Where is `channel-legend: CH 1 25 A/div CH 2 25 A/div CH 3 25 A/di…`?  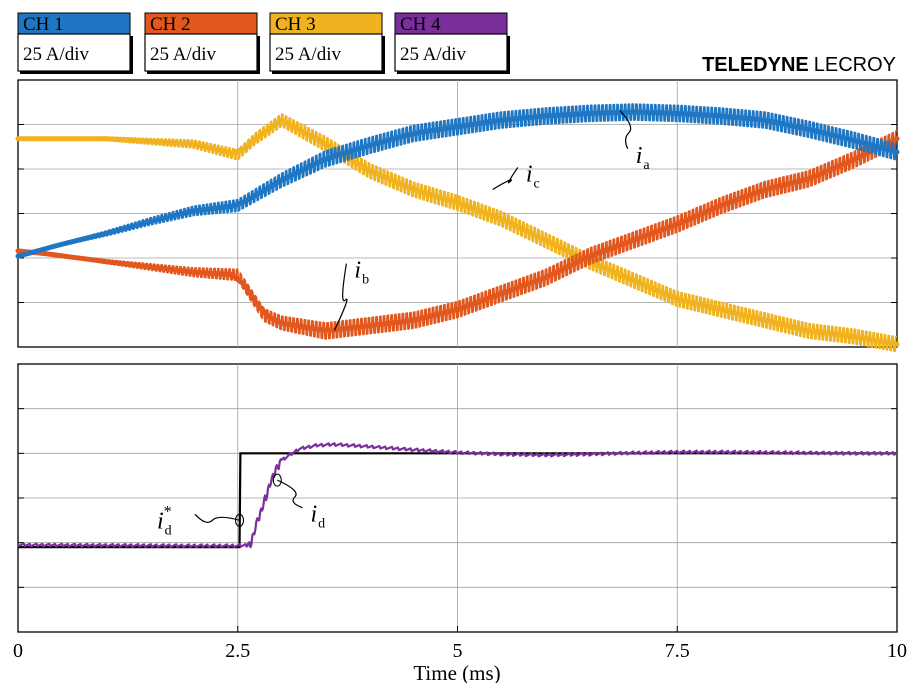
channel-legend: CH 1 25 A/div CH 2 25 A/div CH 3 25 A/di… is located at coordinates (263, 43).